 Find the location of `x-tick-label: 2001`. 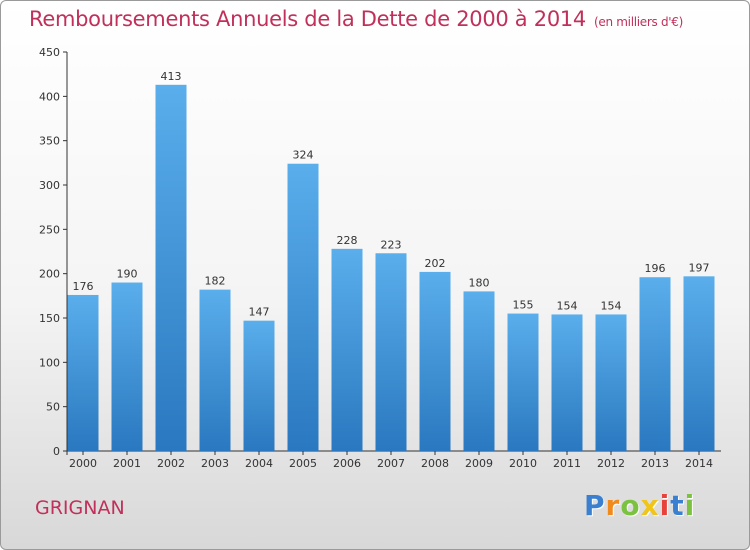

x-tick-label: 2001 is located at coordinates (127, 463).